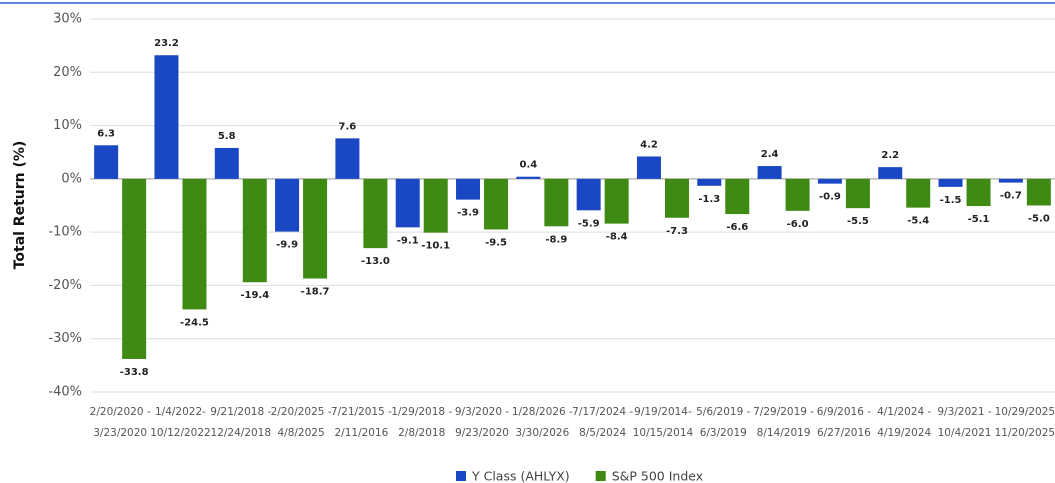 The image size is (1055, 483). What do you see at coordinates (979, 219) in the screenshot?
I see `value-label: -5.1` at bounding box center [979, 219].